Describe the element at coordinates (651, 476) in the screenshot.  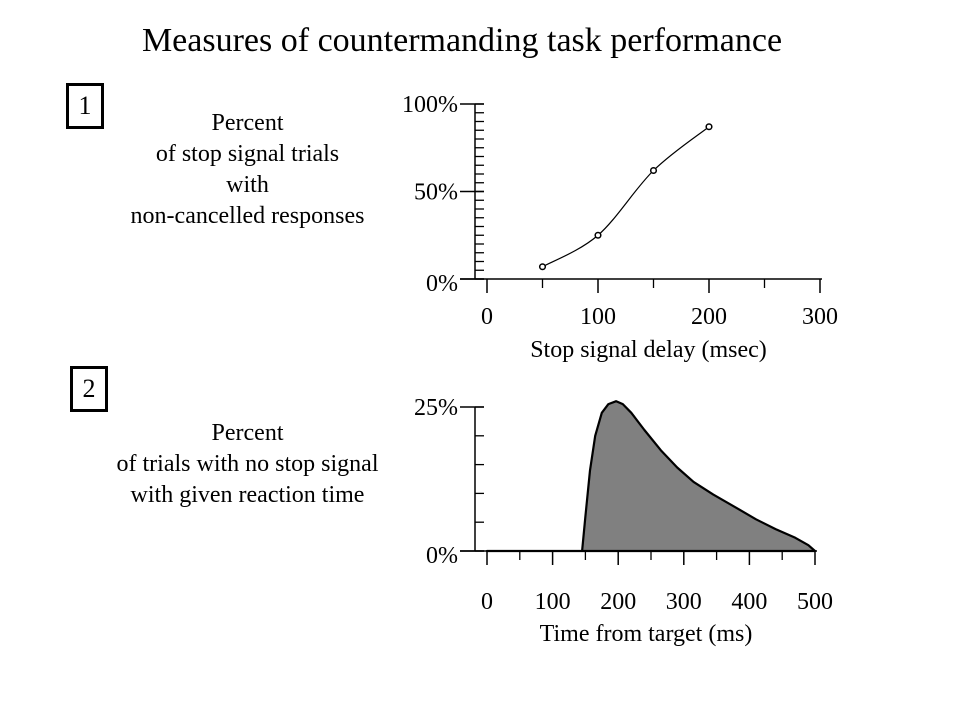
I see `area-series` at that location.